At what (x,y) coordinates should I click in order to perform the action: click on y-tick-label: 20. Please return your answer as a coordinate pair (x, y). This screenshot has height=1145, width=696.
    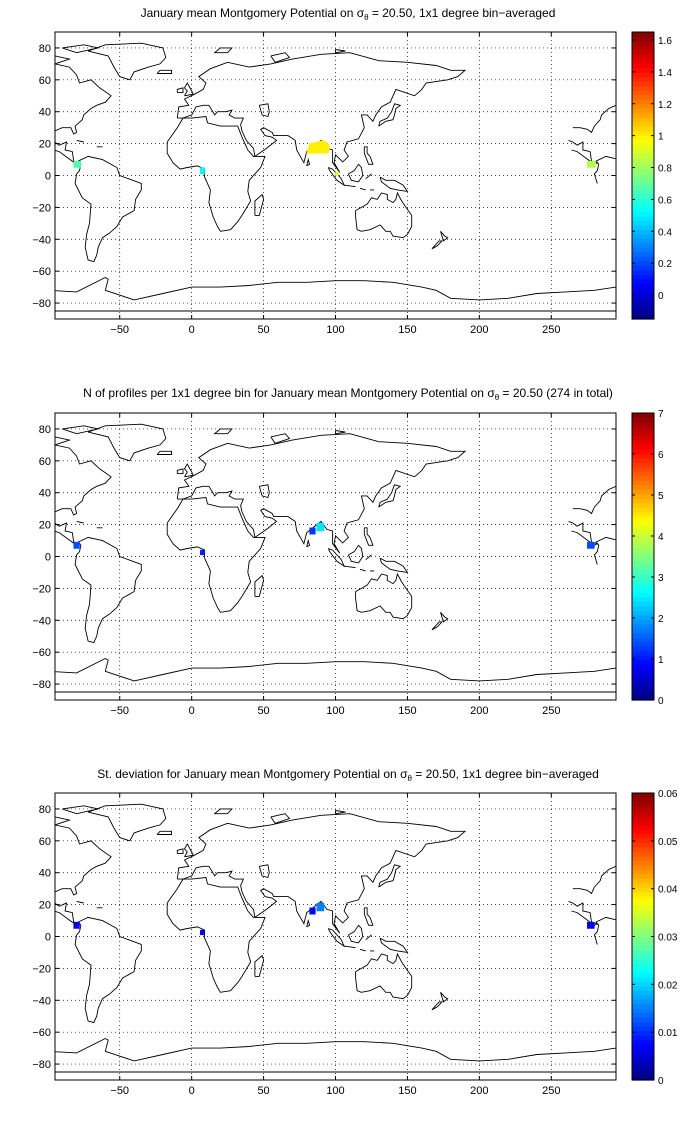
    Looking at the image, I should click on (45, 526).